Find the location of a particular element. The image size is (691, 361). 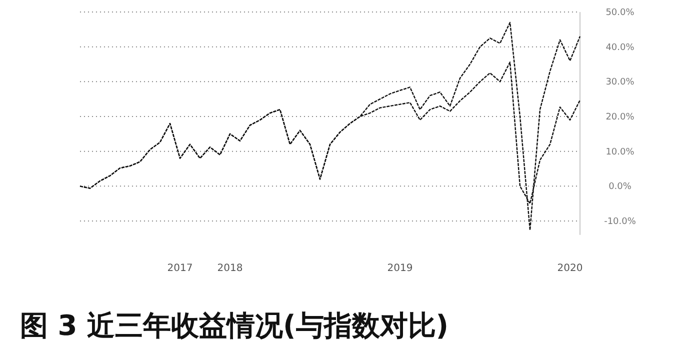

x-tick-label: 2017 is located at coordinates (180, 268).